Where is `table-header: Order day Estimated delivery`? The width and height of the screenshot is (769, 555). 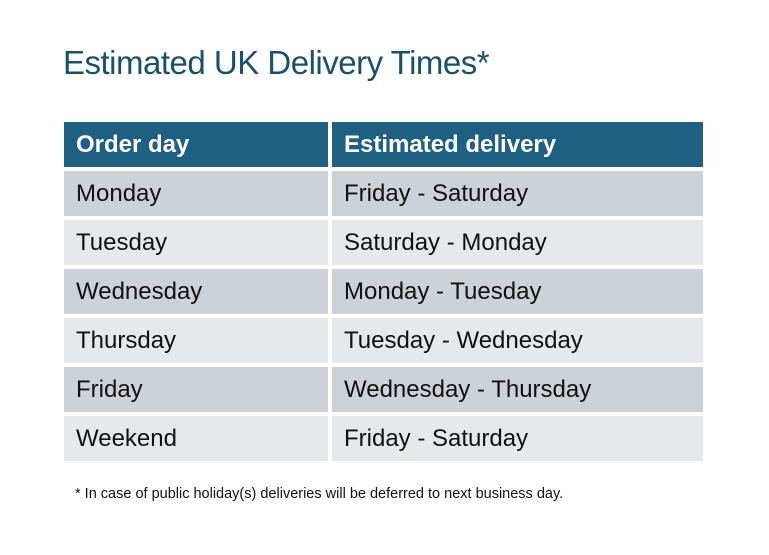
table-header: Order day Estimated delivery is located at coordinates (383, 144).